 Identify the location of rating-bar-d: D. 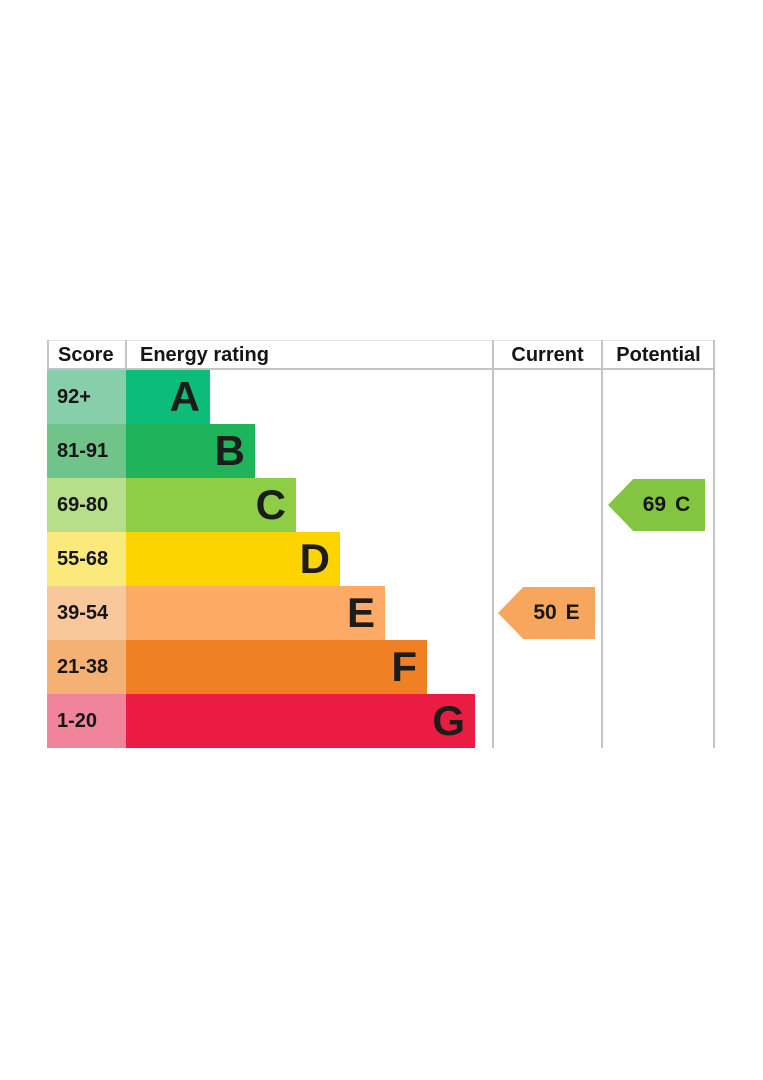
(233, 559).